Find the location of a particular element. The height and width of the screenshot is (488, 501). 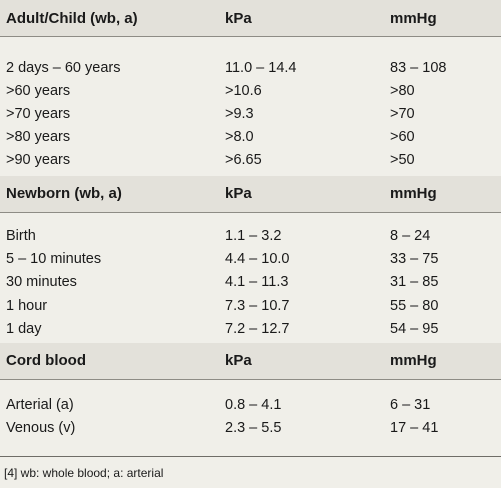

row-label: >80 years is located at coordinates (38, 137).